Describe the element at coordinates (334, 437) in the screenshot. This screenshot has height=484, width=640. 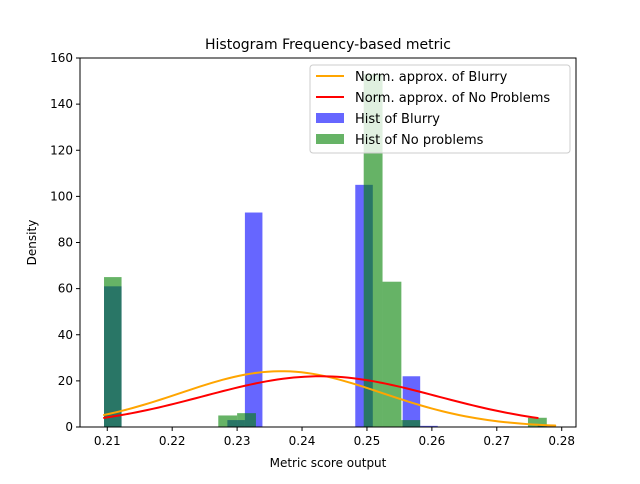
I see `x-axis-ticks: 0.21 0.22 0.23 0.24 0.25 0.26 0.27 0.28` at that location.